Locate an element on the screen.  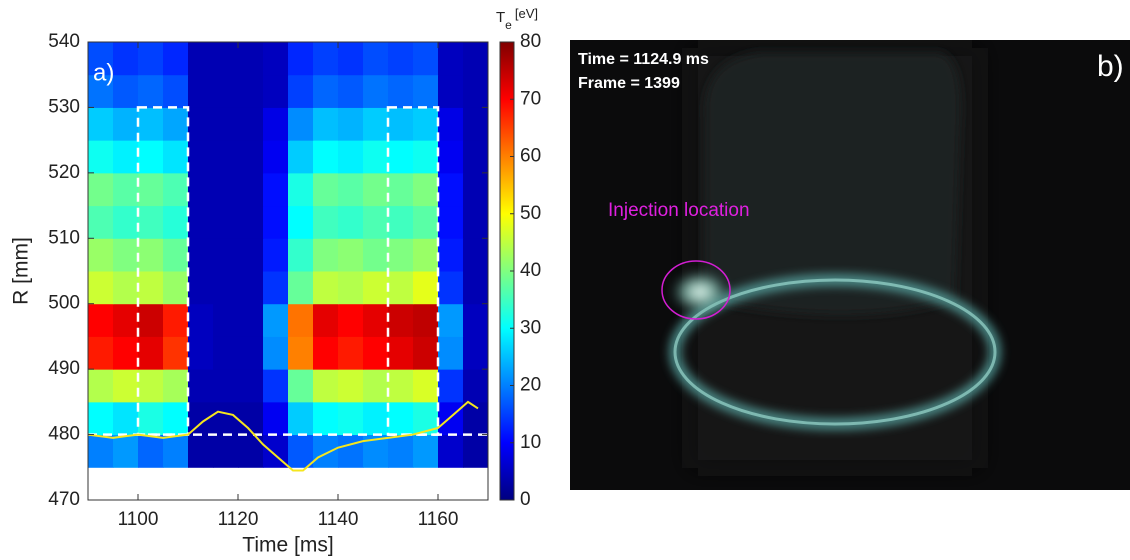
colorbar-tick-label: 50 is located at coordinates (530, 213).